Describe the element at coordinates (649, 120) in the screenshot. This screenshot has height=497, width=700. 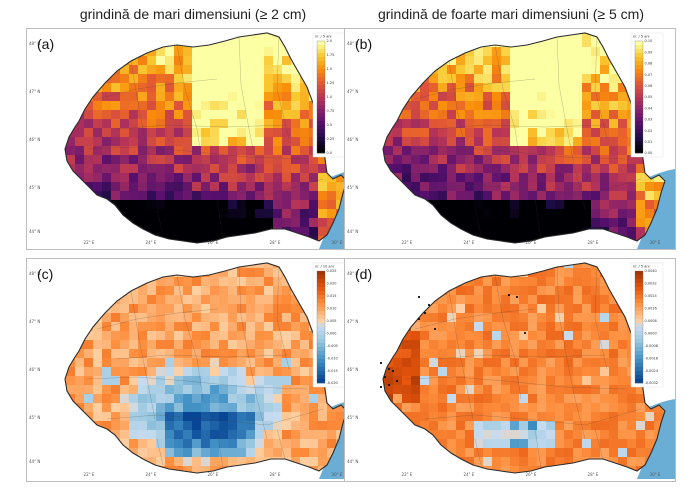
I see `colorbar-tick-label: 0.03` at that location.